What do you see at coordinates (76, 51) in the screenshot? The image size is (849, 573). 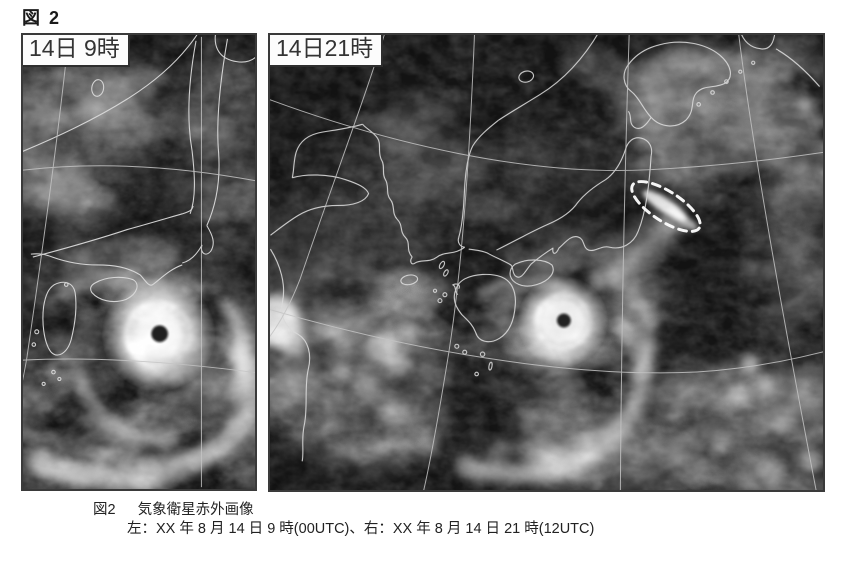 I see `panel-left-time-label: 14日 9時` at bounding box center [76, 51].